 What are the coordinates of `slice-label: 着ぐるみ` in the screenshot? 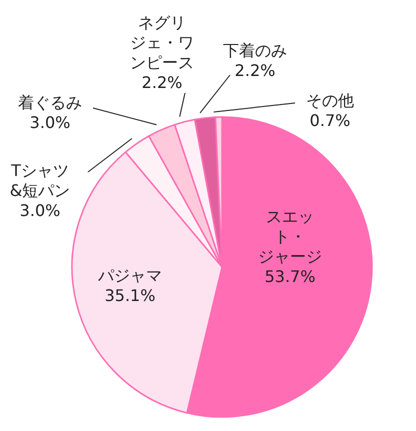 It's located at (50, 102).